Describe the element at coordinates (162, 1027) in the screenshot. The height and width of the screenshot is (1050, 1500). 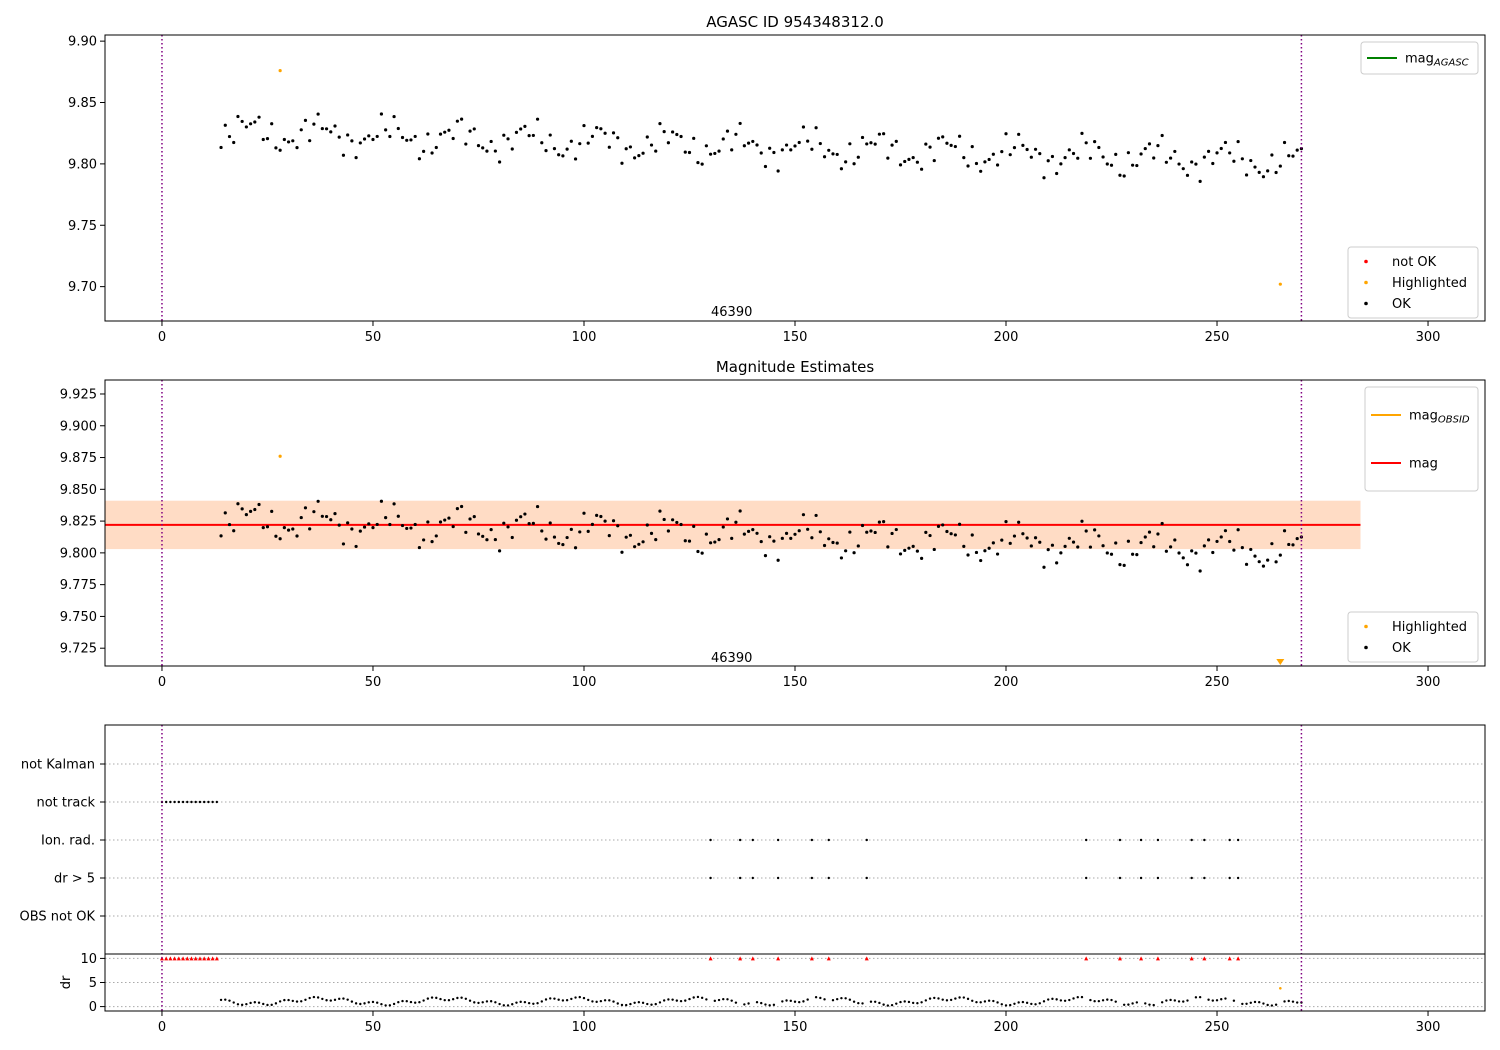
I see `x-tick-label: 0` at that location.